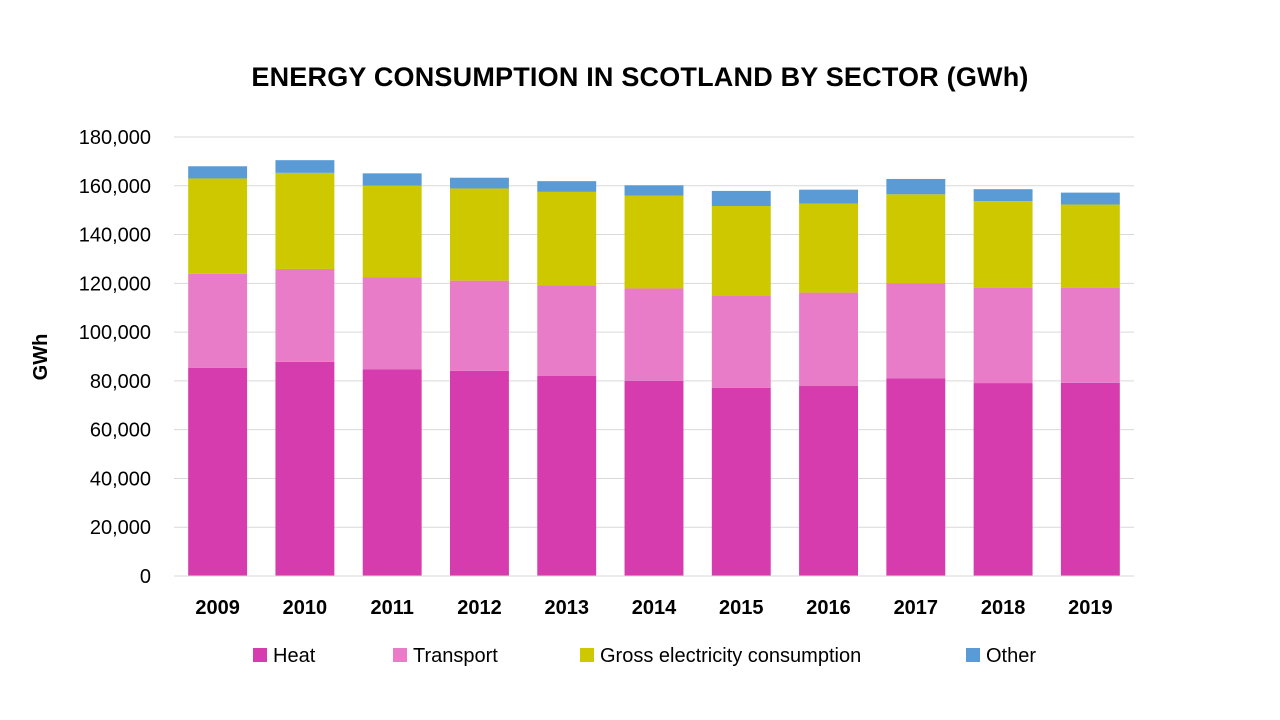 This screenshot has height=720, width=1280. Describe the element at coordinates (730, 656) in the screenshot. I see `legend-label: Gross electricity consumption` at that location.